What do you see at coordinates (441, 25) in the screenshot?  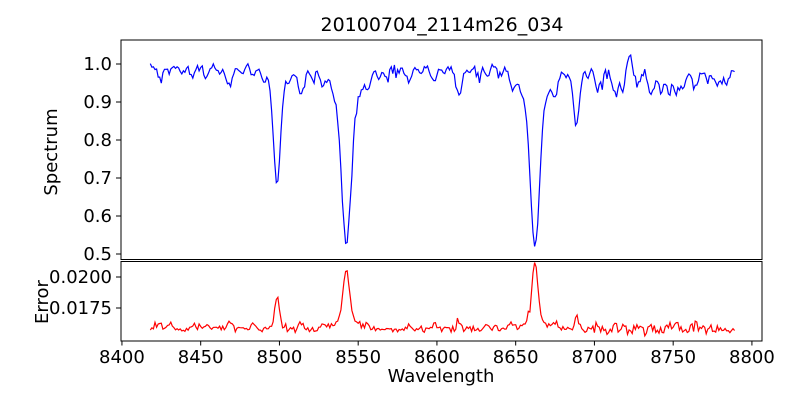 I see `chart-title: 20100704_2114m26_034` at bounding box center [441, 25].